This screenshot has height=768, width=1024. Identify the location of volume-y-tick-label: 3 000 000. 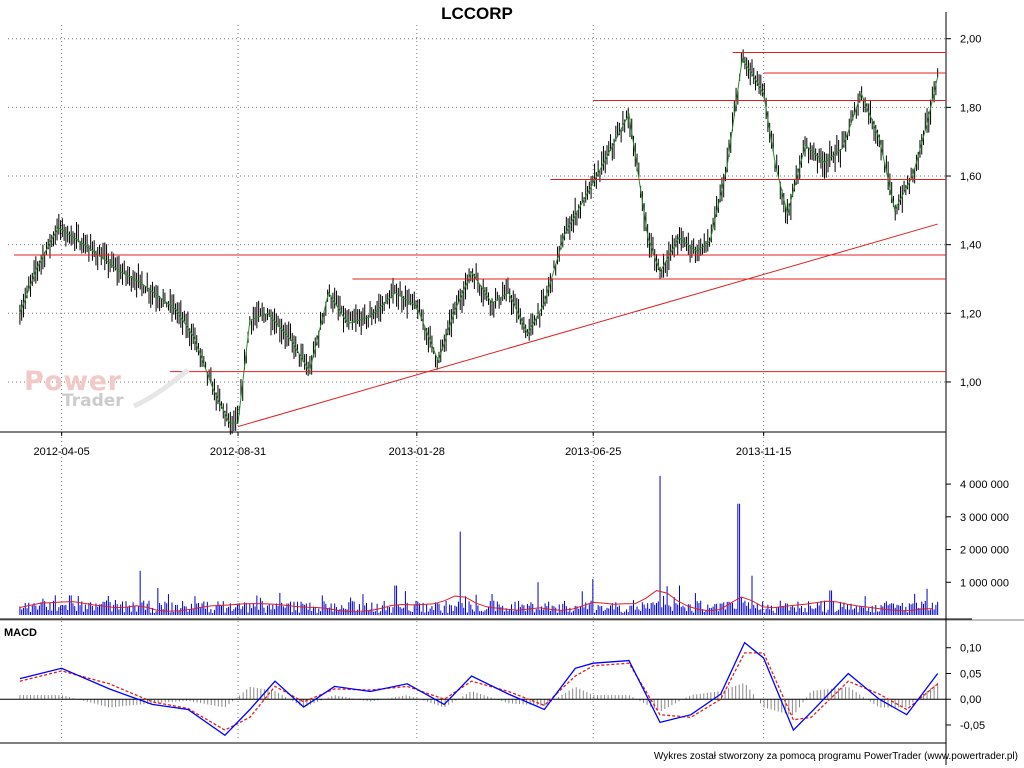
(984, 518).